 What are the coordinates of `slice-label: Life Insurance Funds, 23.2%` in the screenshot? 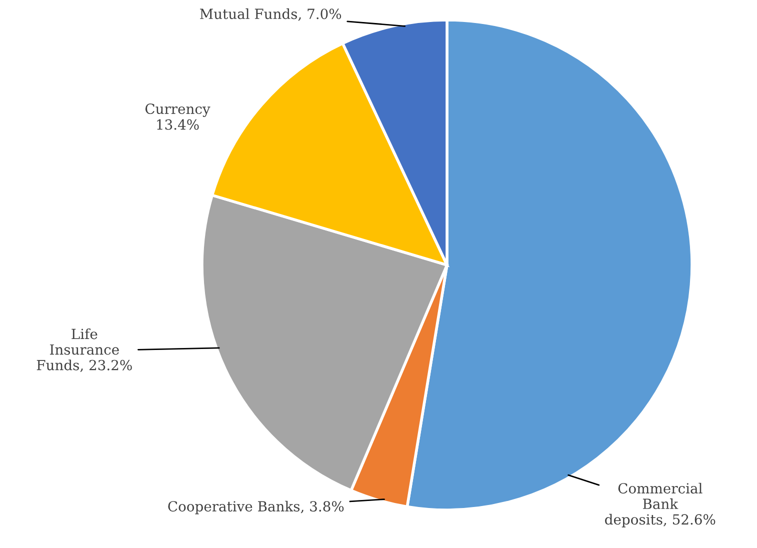 It's located at (84, 350).